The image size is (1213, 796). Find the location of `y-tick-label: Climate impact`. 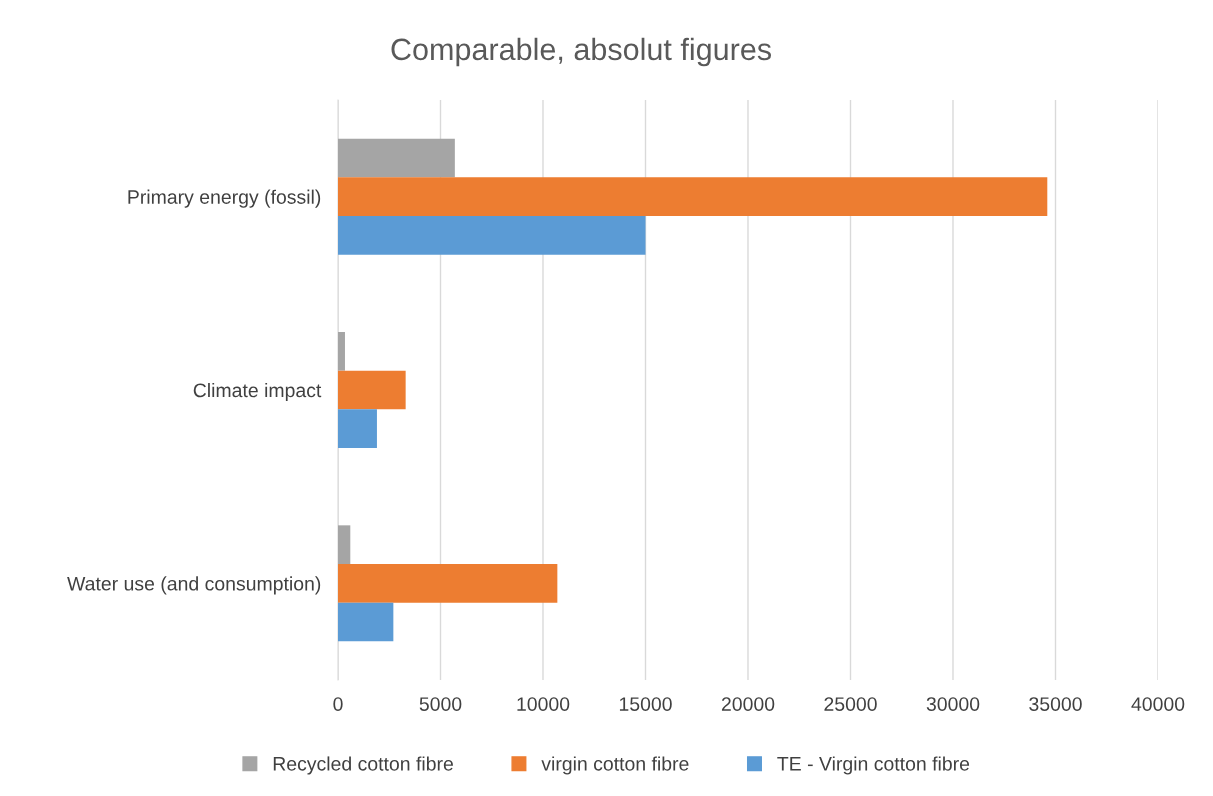

y-tick-label: Climate impact is located at coordinates (257, 392).